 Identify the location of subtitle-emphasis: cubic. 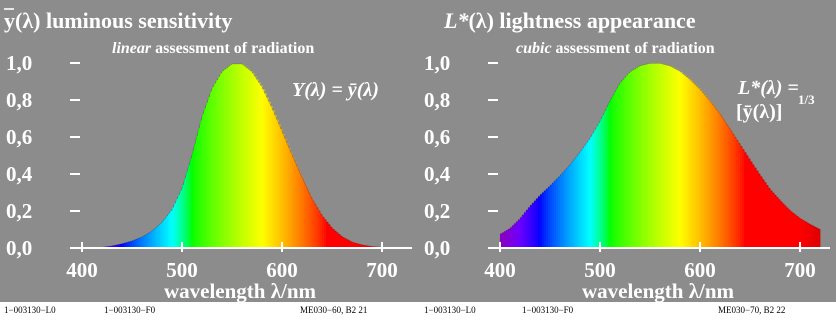
(534, 48).